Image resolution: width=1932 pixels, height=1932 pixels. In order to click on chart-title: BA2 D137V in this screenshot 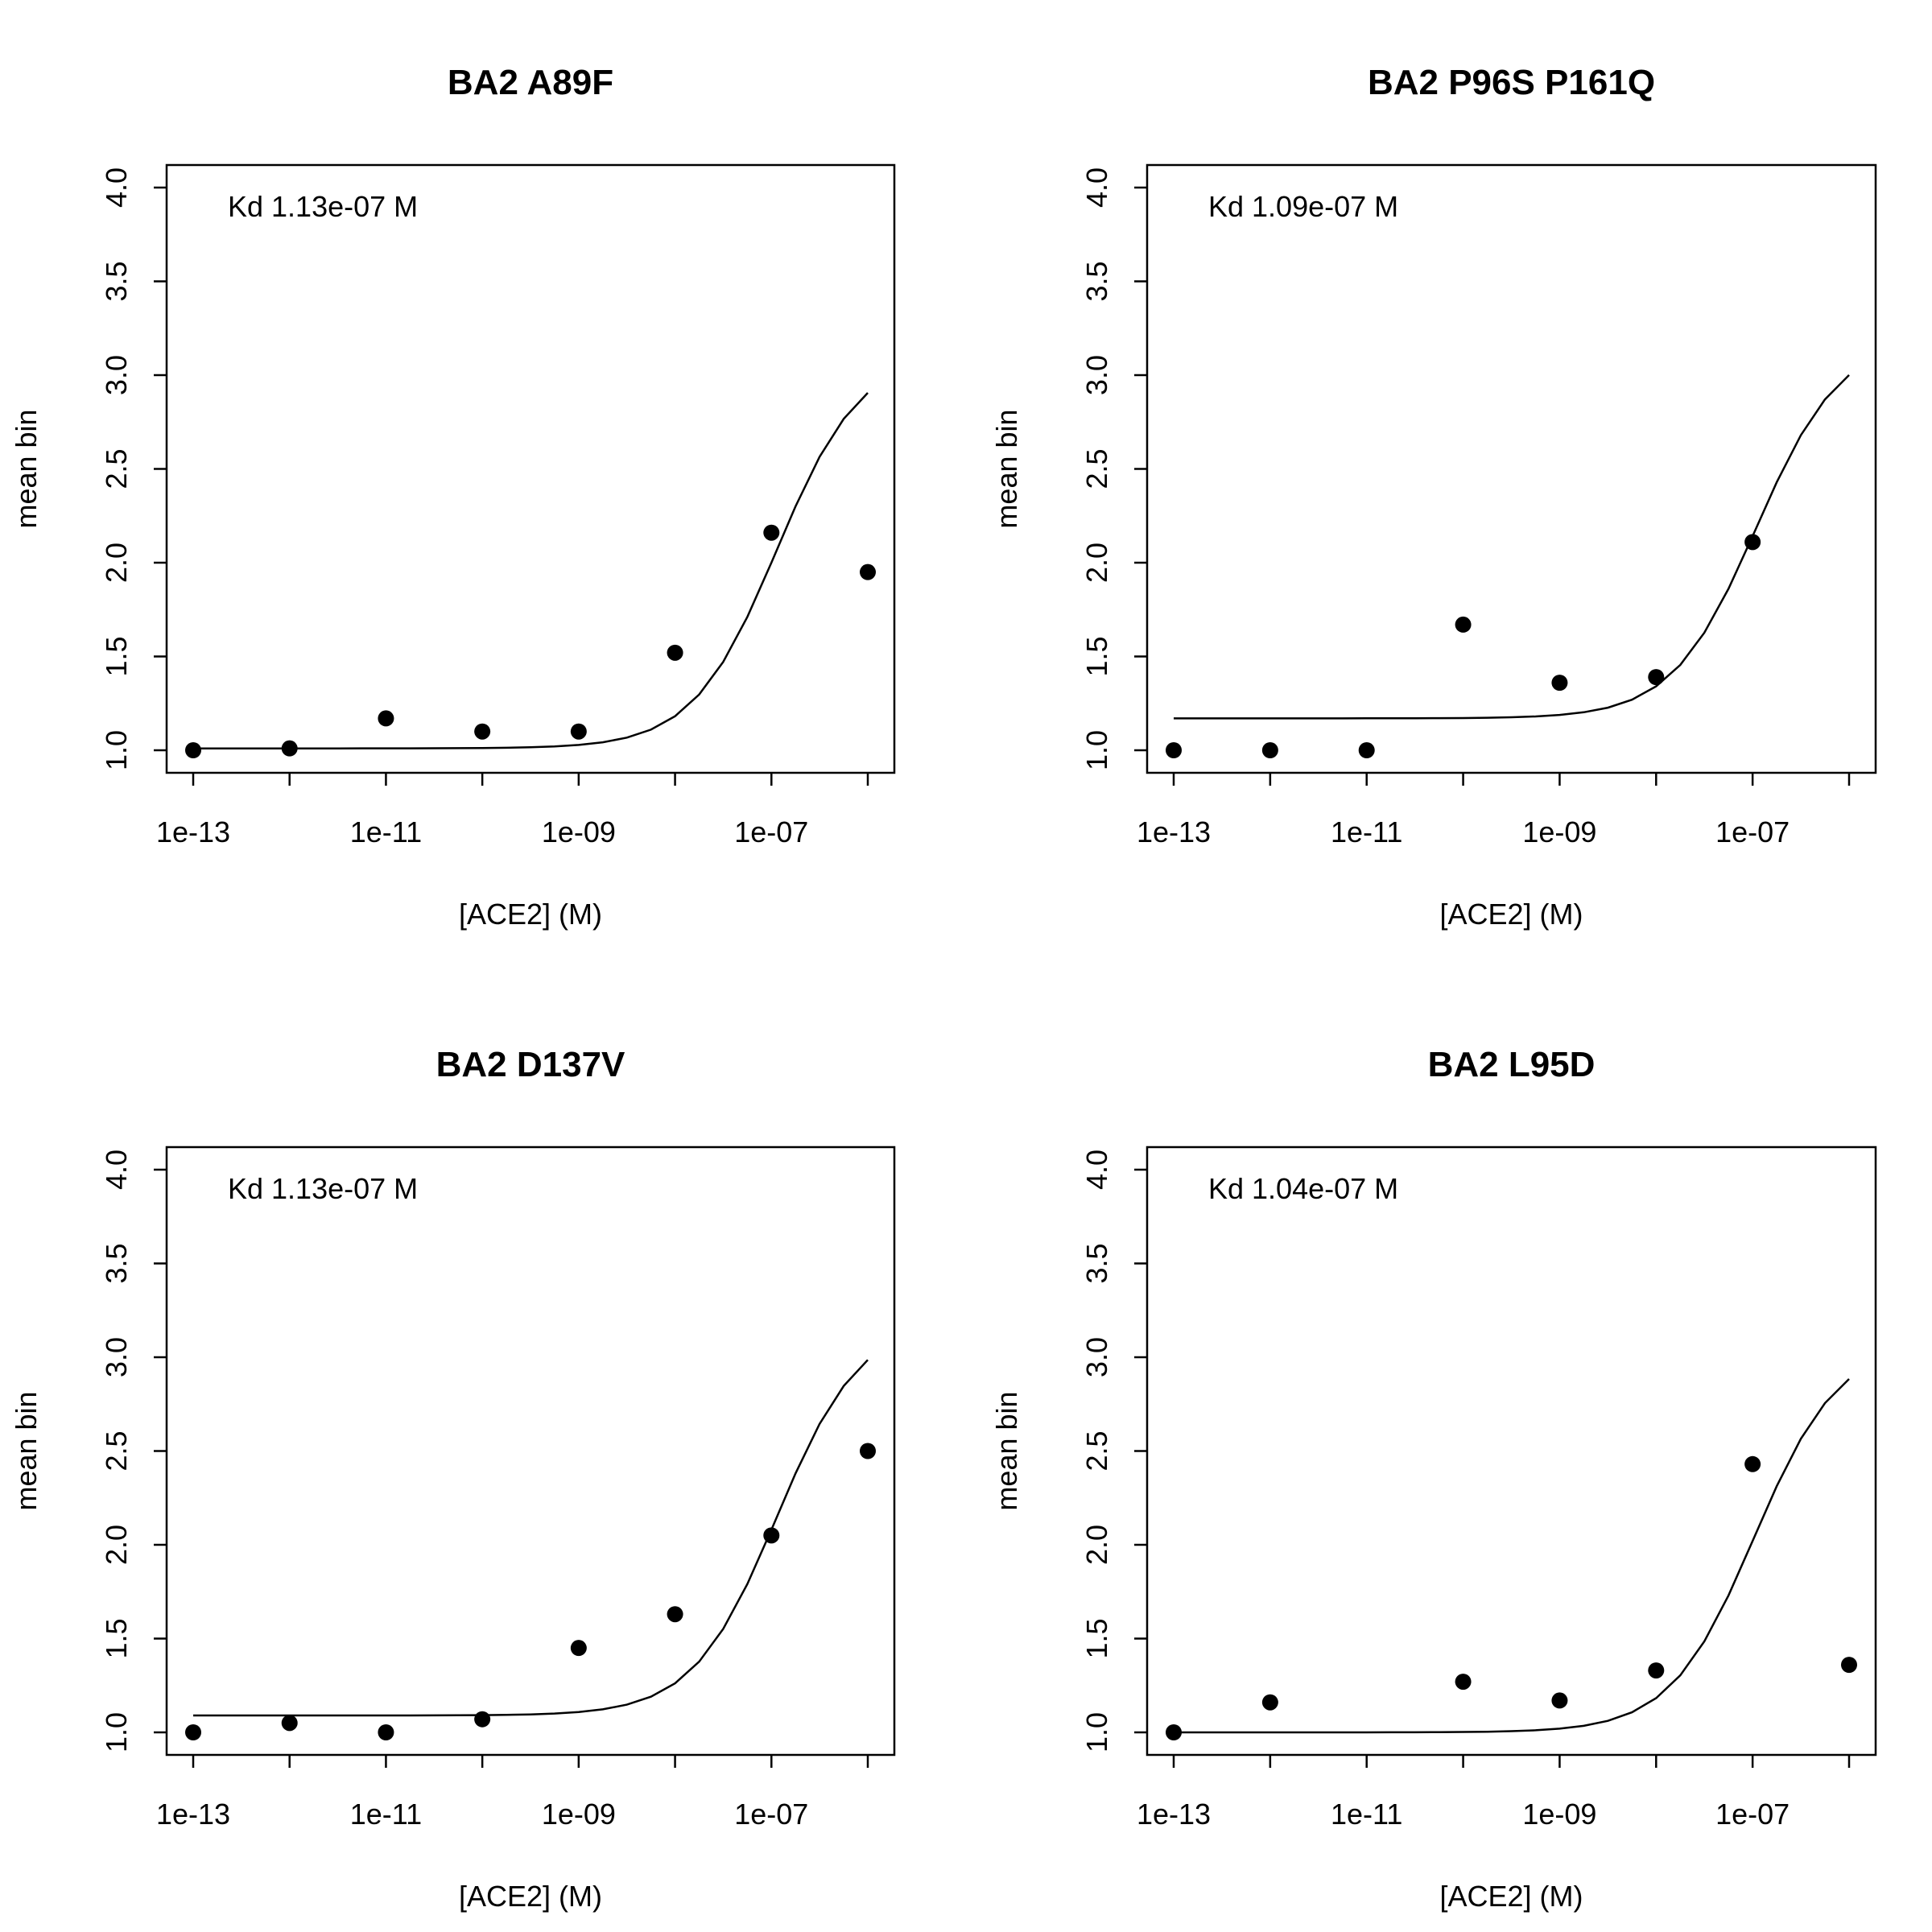, I will do `click(530, 1064)`.